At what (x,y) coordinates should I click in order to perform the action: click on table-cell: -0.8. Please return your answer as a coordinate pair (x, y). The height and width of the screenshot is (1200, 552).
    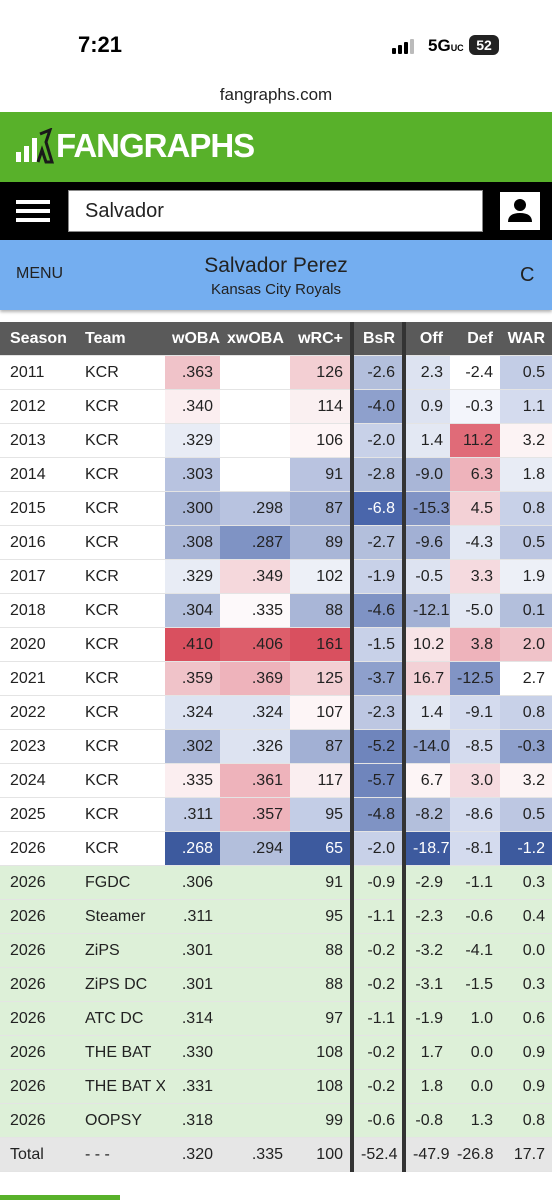
    Looking at the image, I should click on (427, 1120).